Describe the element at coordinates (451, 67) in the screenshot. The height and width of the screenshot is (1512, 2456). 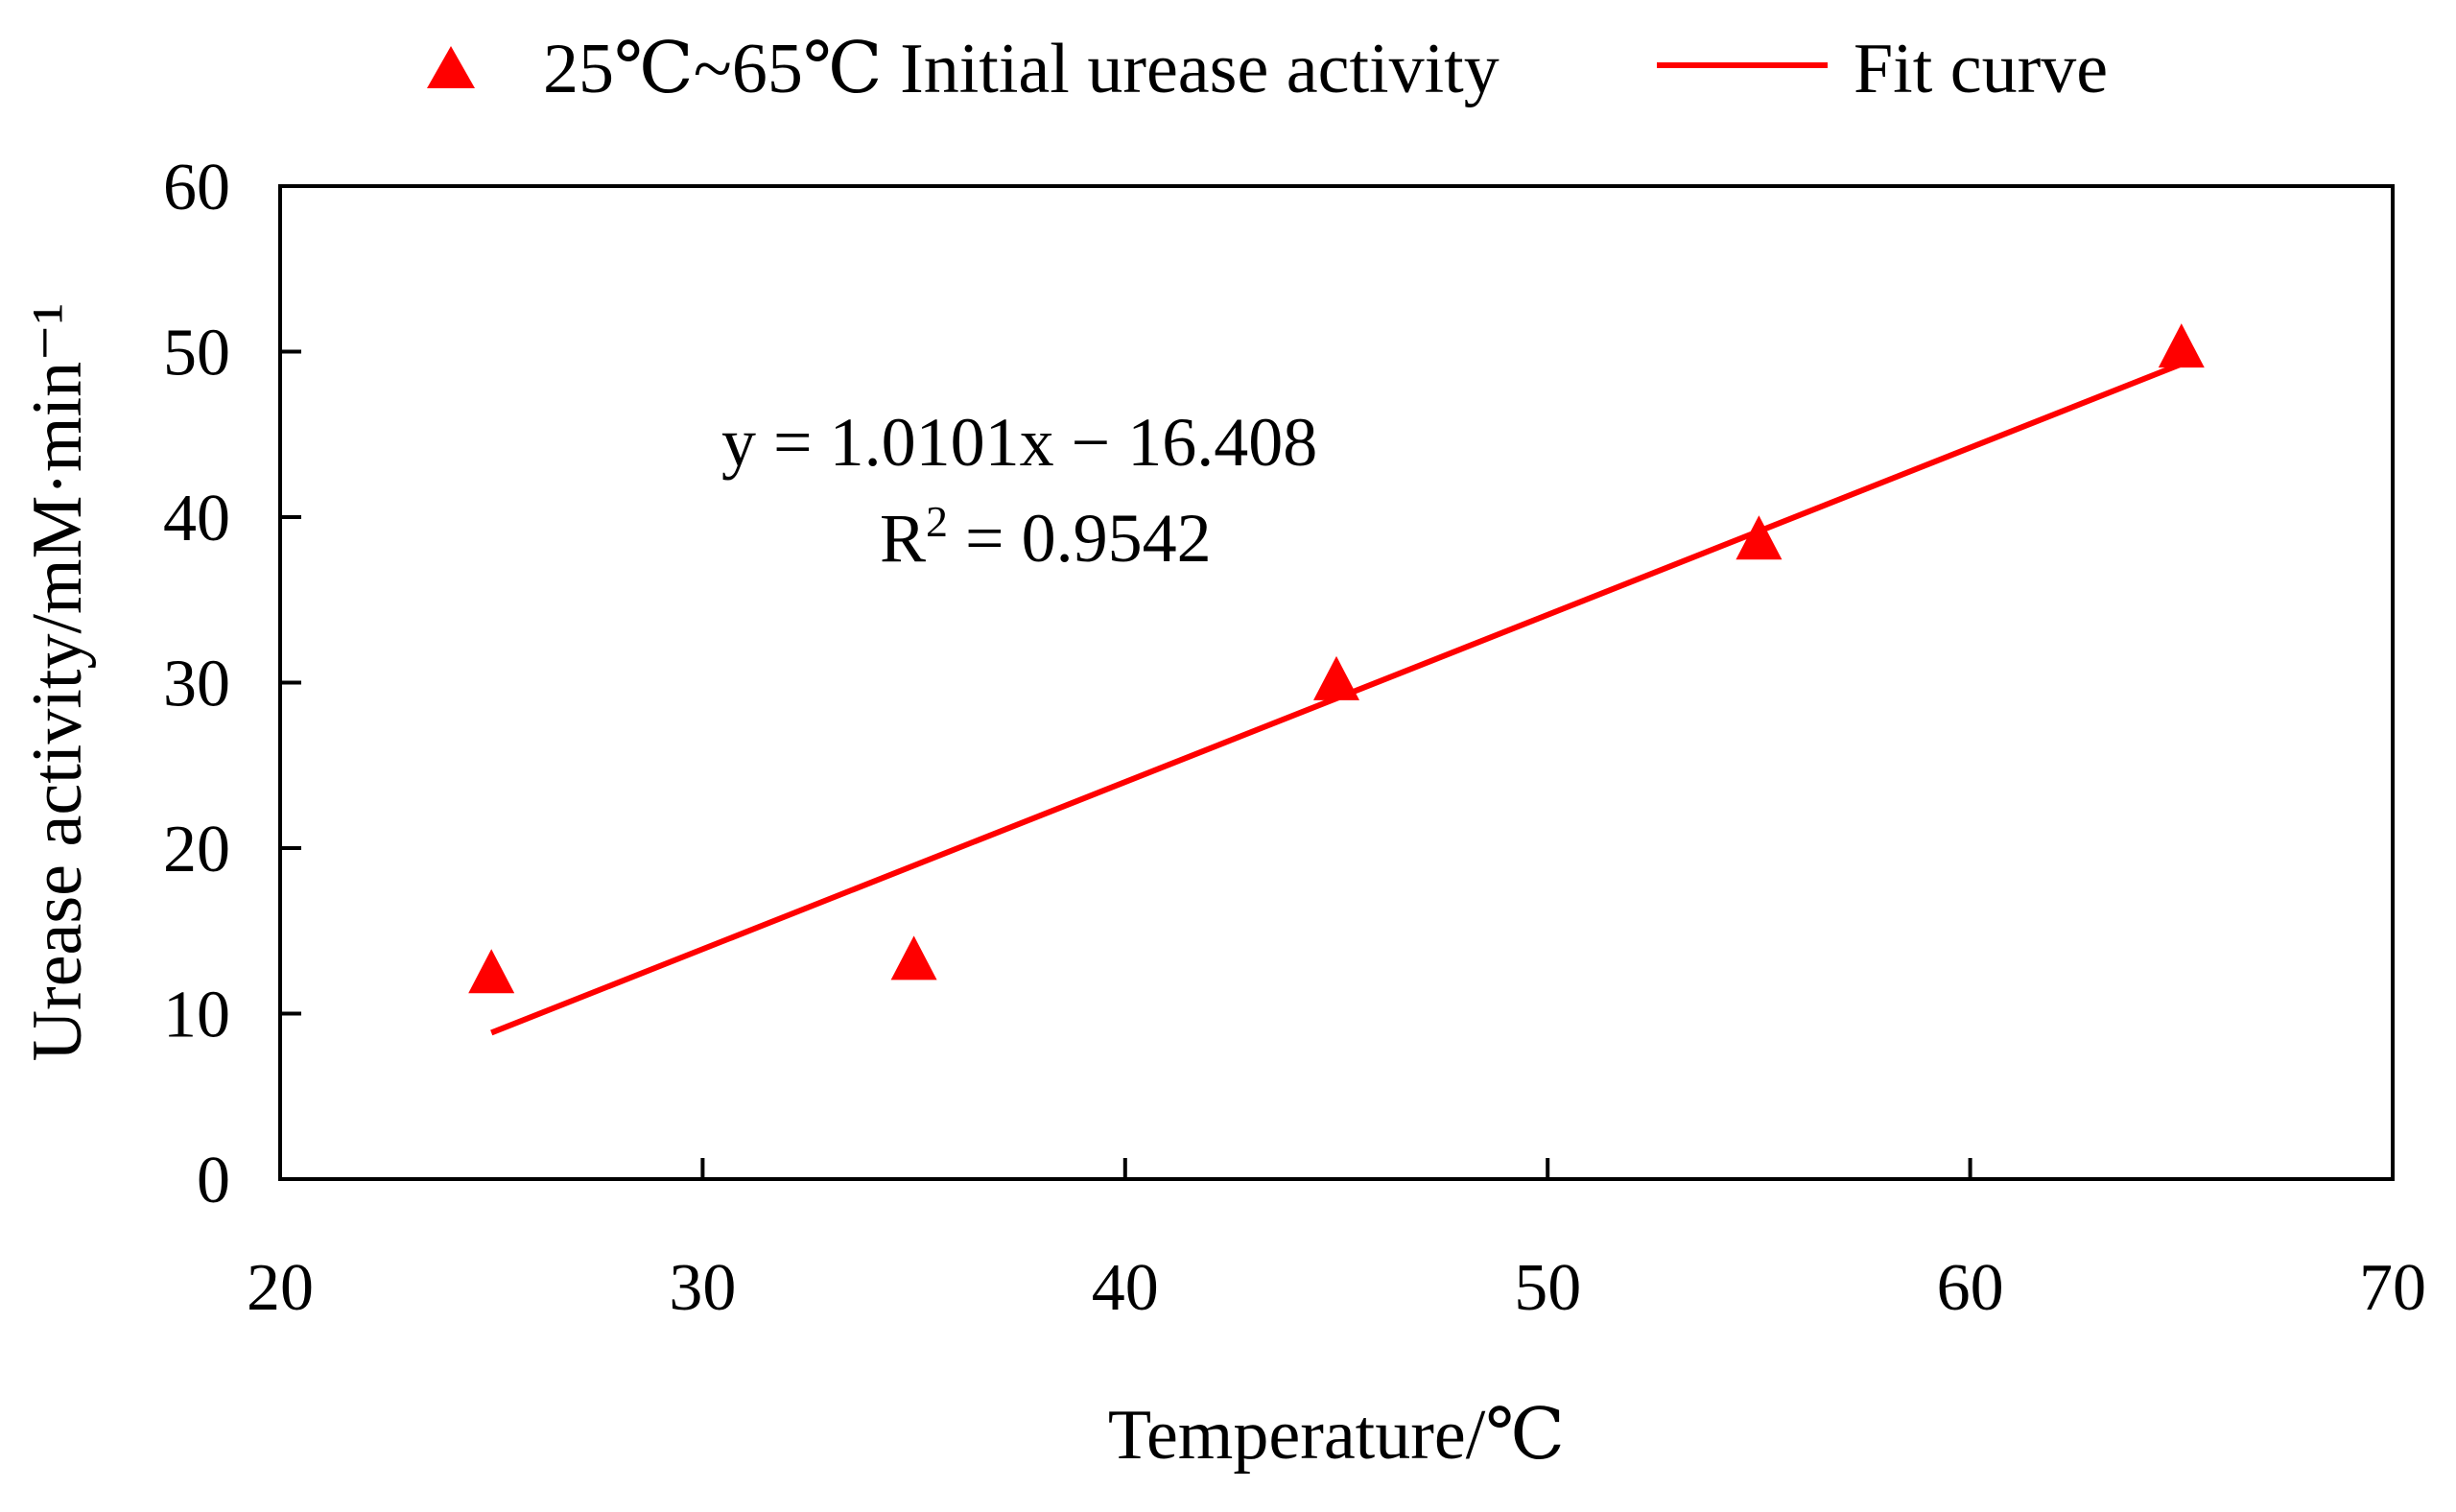
I see `legend-marker-triangle-icon` at that location.